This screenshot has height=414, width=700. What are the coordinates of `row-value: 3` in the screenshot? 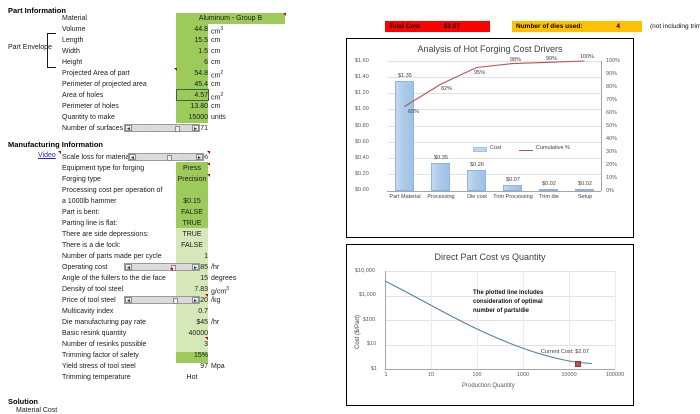 It's located at (206, 344).